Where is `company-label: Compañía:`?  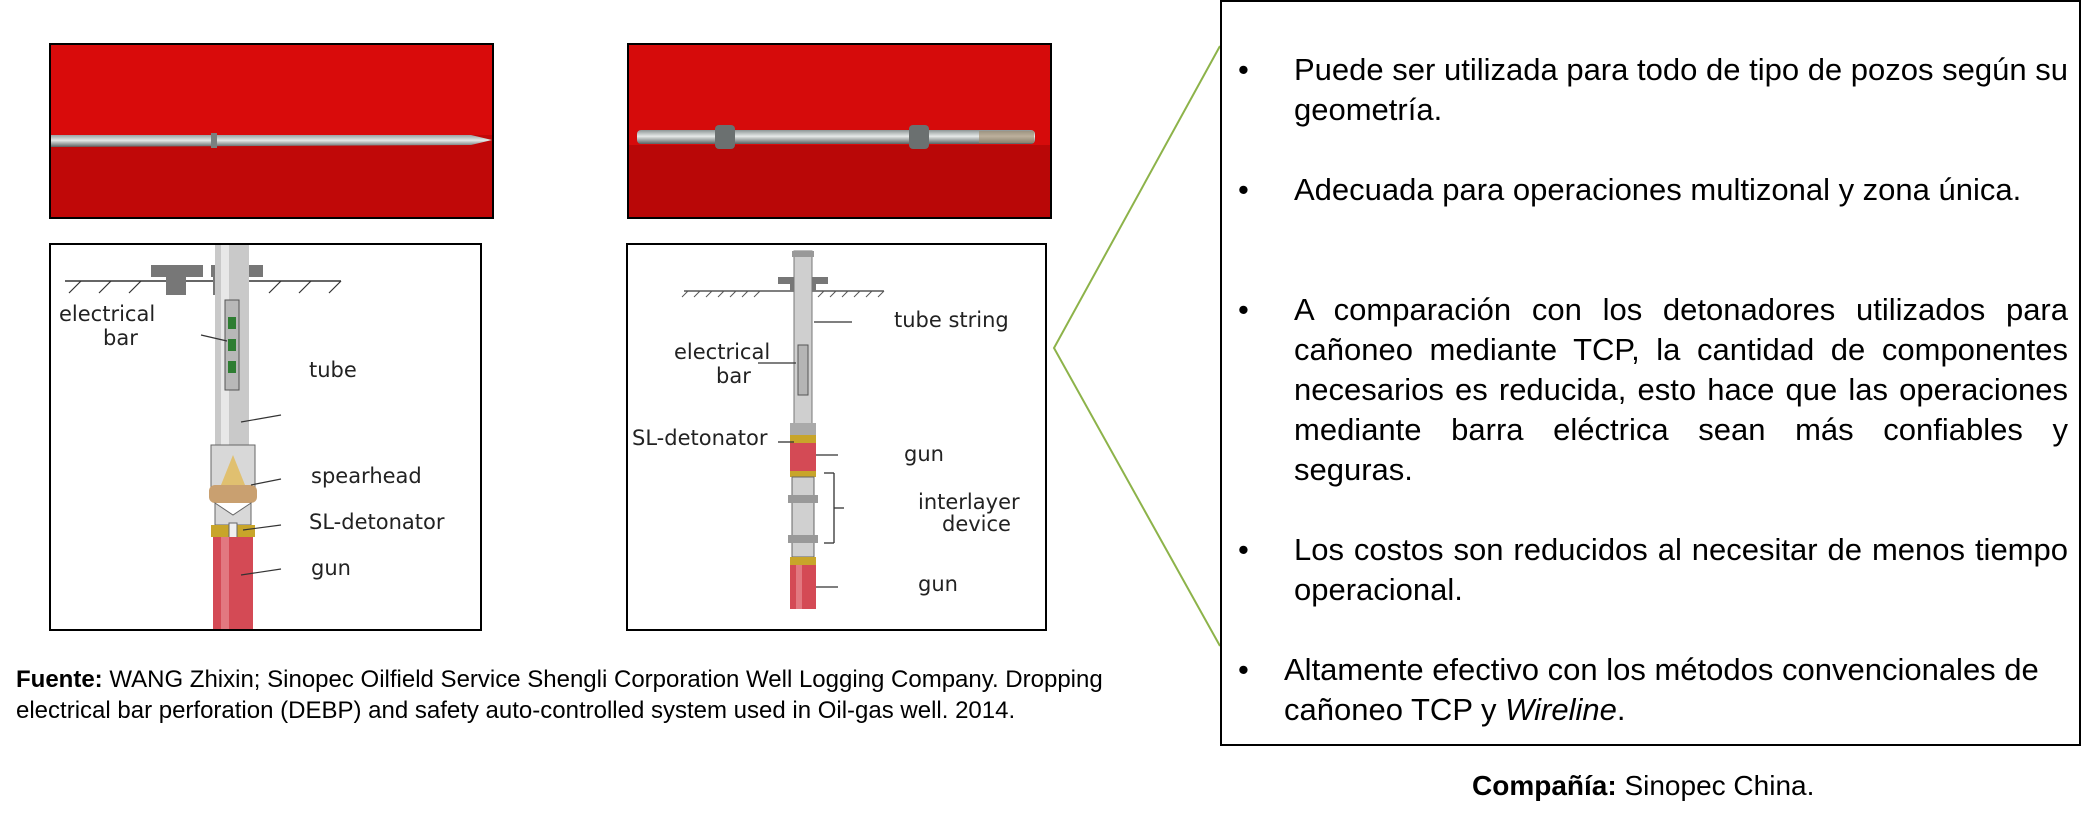
company-label: Compañía: is located at coordinates (1544, 785).